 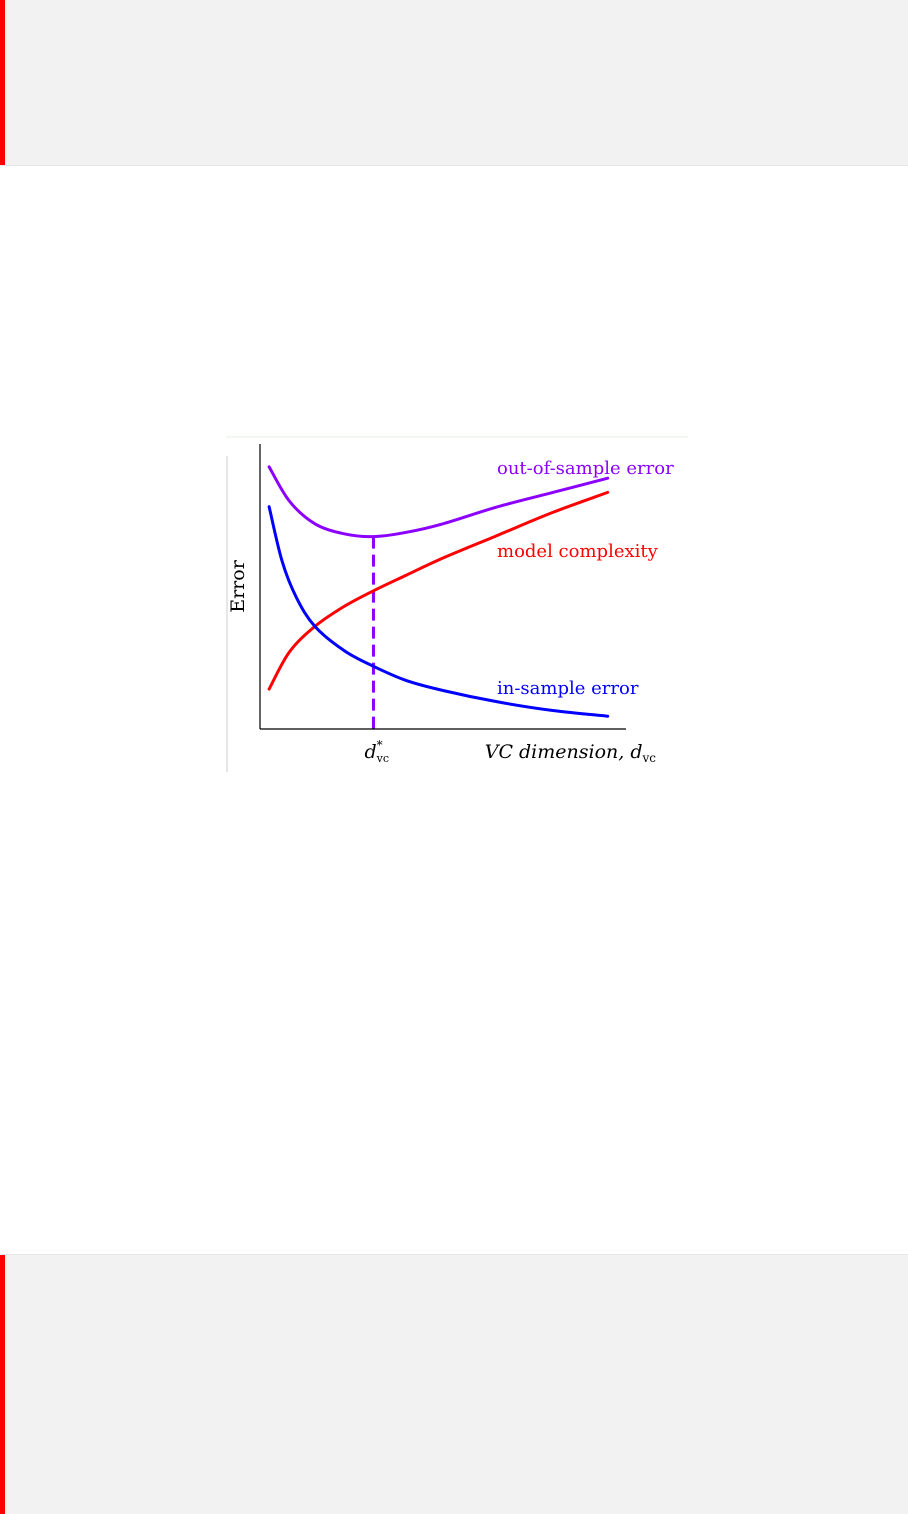 I want to click on x-axis-label-subscript: vc, so click(x=649, y=758).